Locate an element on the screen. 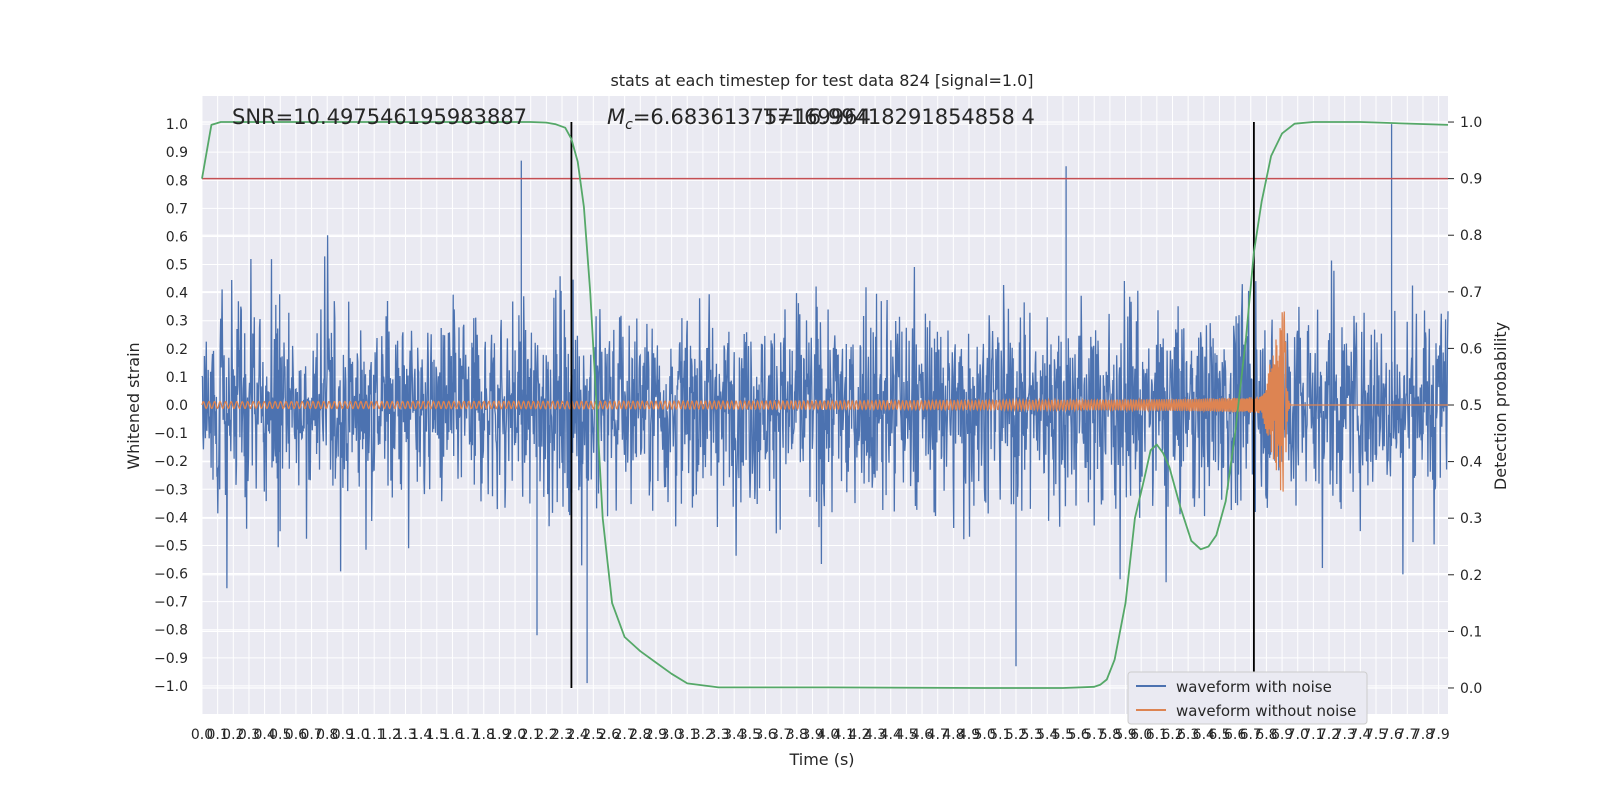  x-tick-label: 1.5 is located at coordinates (437, 735).